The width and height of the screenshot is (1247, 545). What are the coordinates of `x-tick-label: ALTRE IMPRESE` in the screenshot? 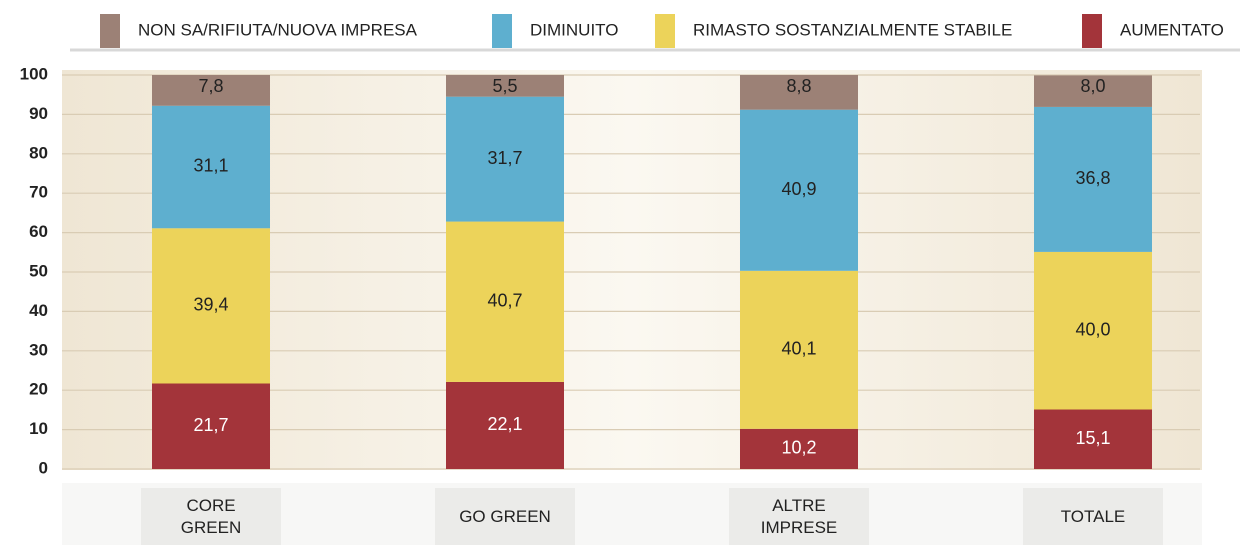 It's located at (799, 516).